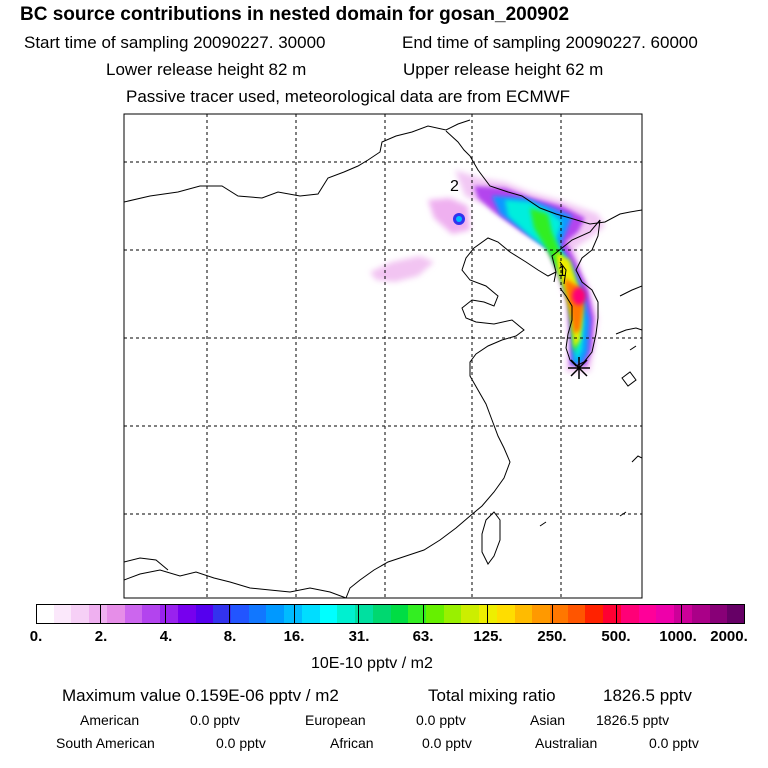 This screenshot has height=768, width=768. I want to click on total-mixing-label: Total mixing ratio, so click(492, 695).